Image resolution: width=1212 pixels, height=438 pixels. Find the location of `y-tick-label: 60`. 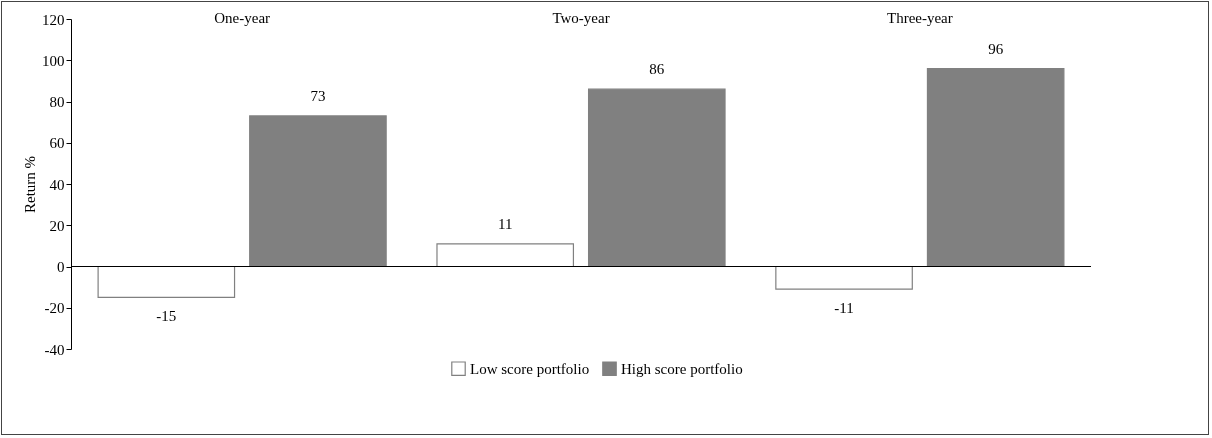

y-tick-label: 60 is located at coordinates (57, 143).